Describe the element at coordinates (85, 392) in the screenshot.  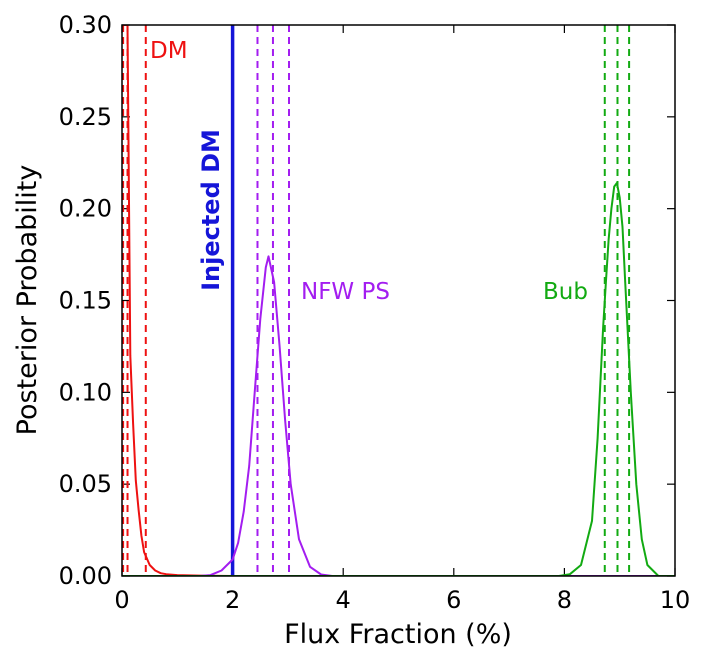
I see `y-tick-label: 0.10` at that location.